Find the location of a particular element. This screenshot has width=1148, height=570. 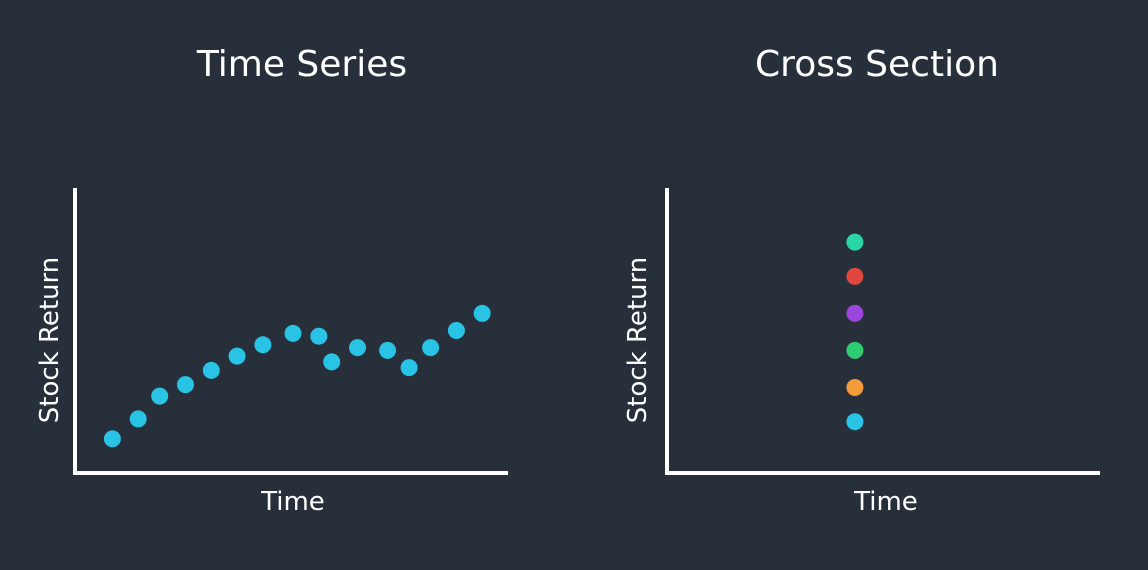

chart-title: Time Series is located at coordinates (301, 64).